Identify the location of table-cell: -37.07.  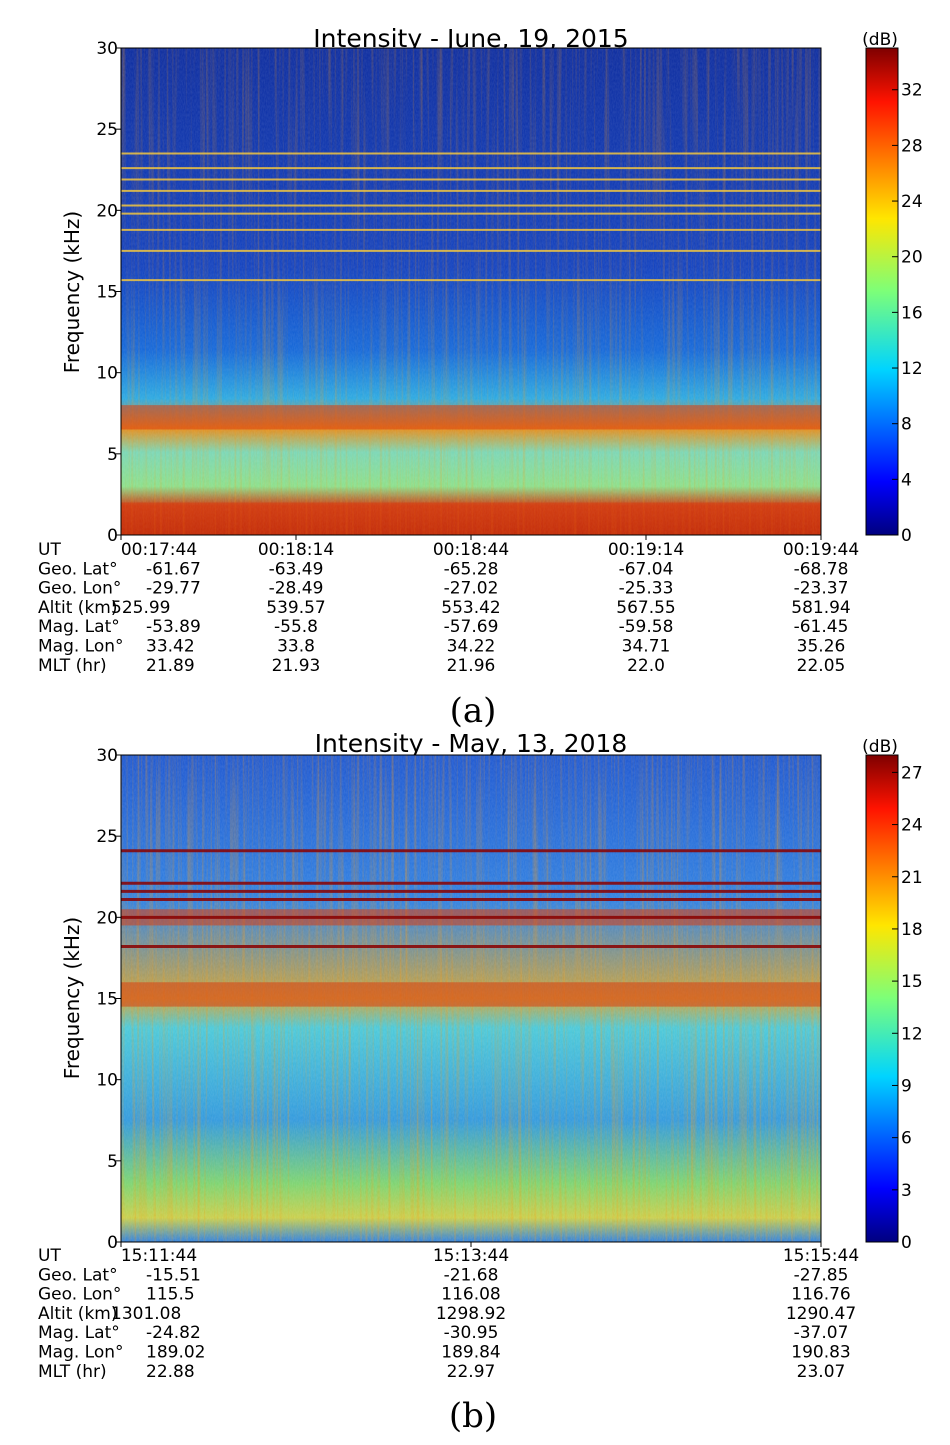
(821, 1333).